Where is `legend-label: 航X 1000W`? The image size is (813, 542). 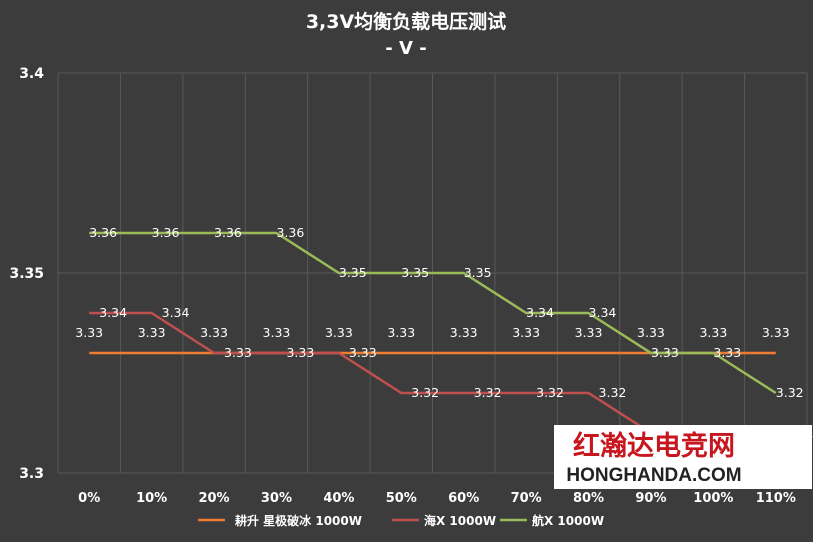
legend-label: 航X 1000W is located at coordinates (568, 520).